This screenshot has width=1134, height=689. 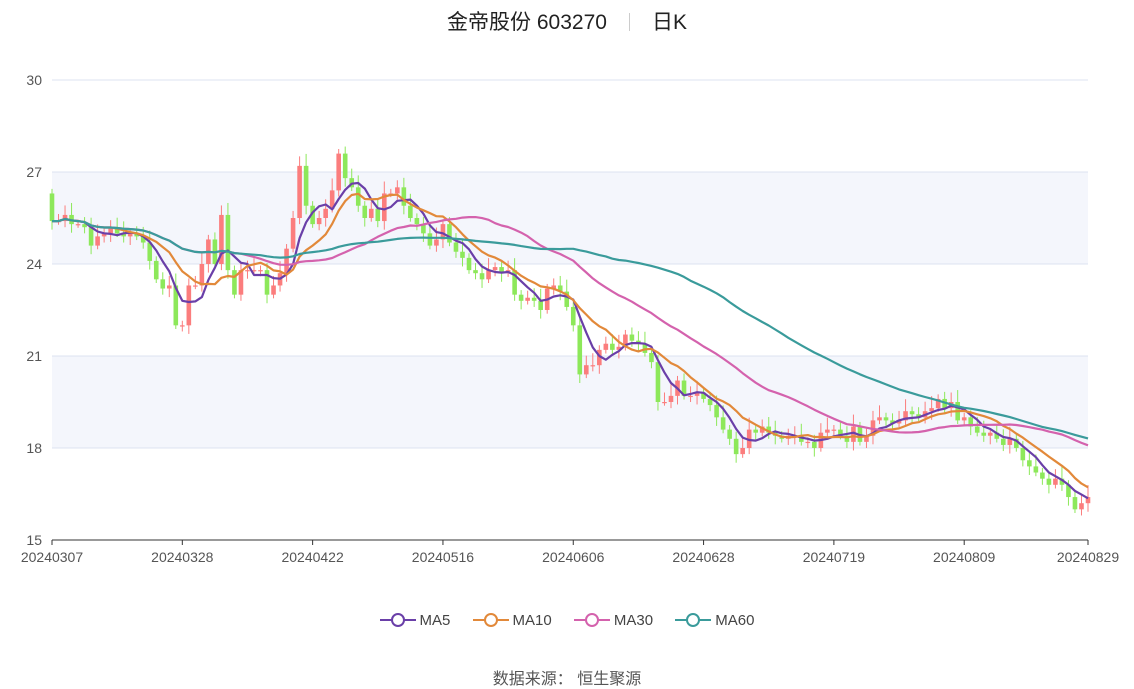 What do you see at coordinates (567, 620) in the screenshot?
I see `chart-legend: MA5 MA10 MA30 MA60` at bounding box center [567, 620].